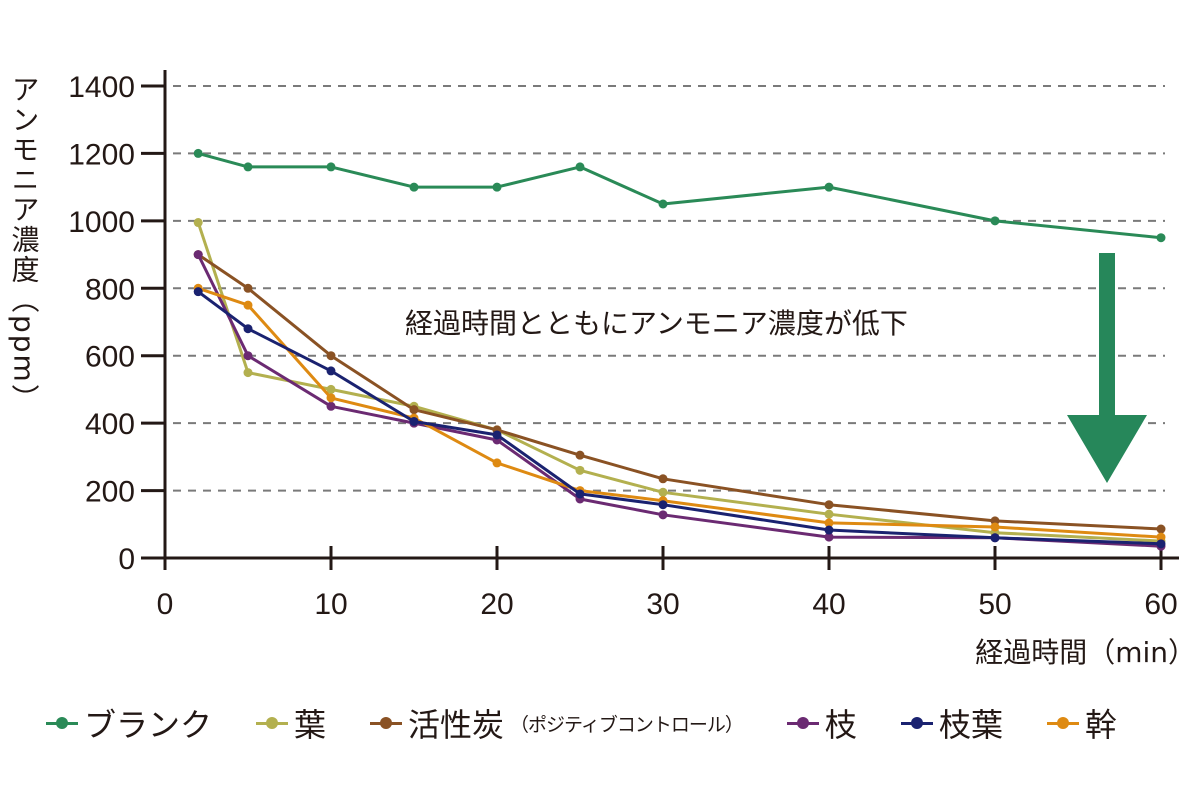 The width and height of the screenshot is (1200, 800). I want to click on legend-item-branch: 枝, so click(821, 723).